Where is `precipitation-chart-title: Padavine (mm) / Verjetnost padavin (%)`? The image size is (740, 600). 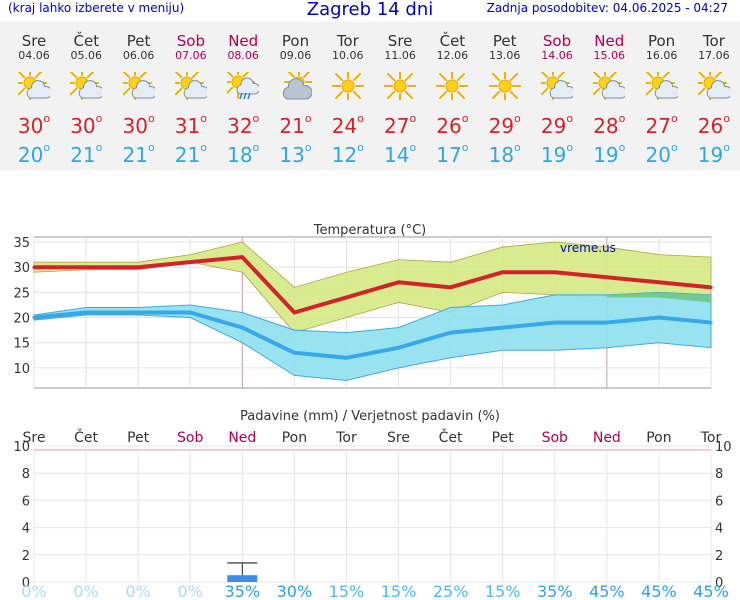 precipitation-chart-title: Padavine (mm) / Verjetnost padavin (%) is located at coordinates (370, 416).